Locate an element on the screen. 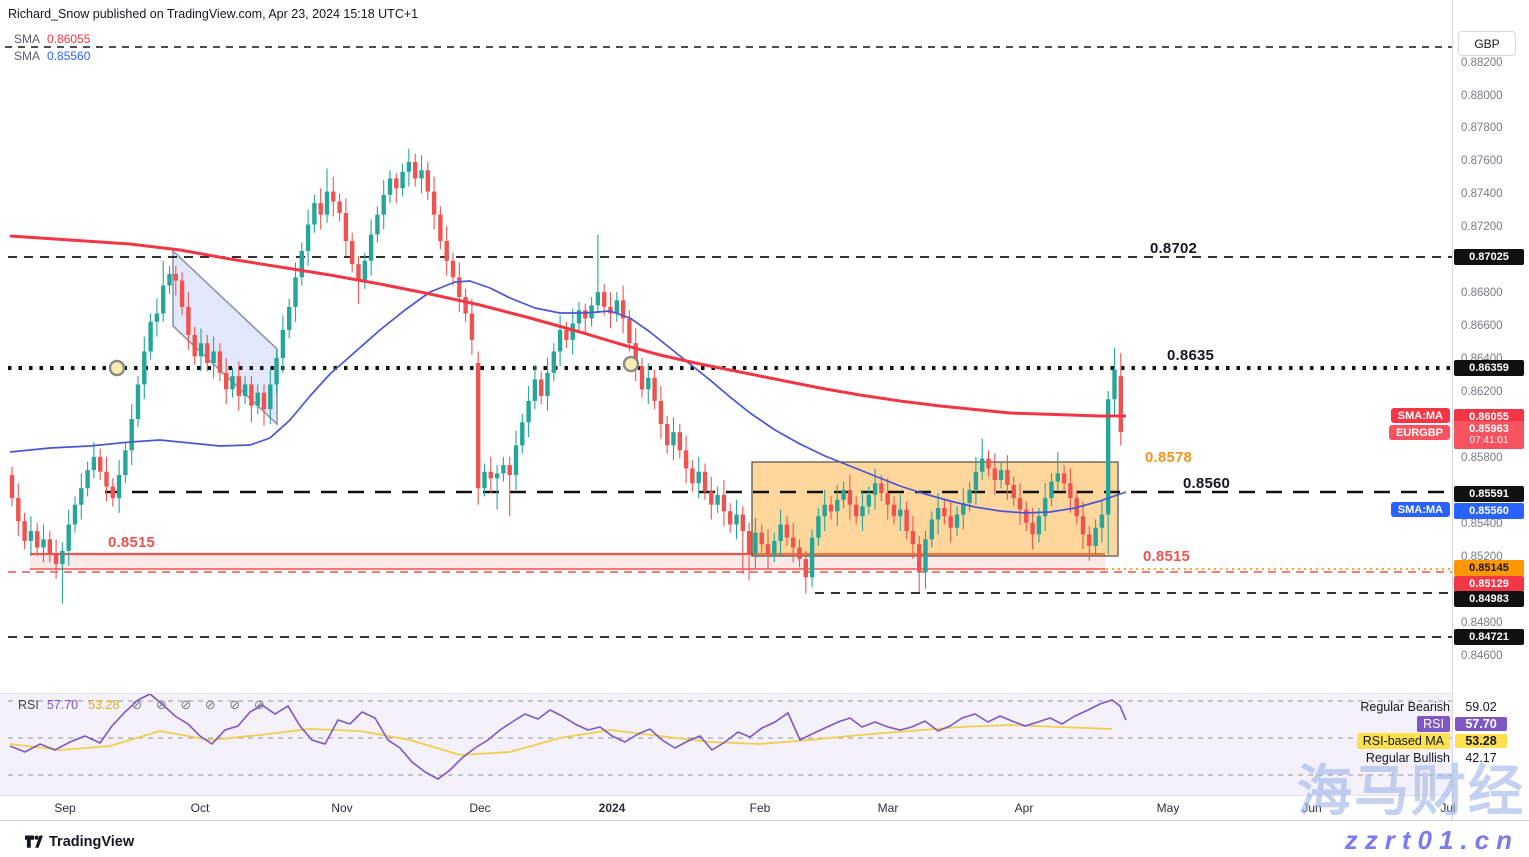 The width and height of the screenshot is (1529, 857). rsi-line is located at coordinates (568, 736).